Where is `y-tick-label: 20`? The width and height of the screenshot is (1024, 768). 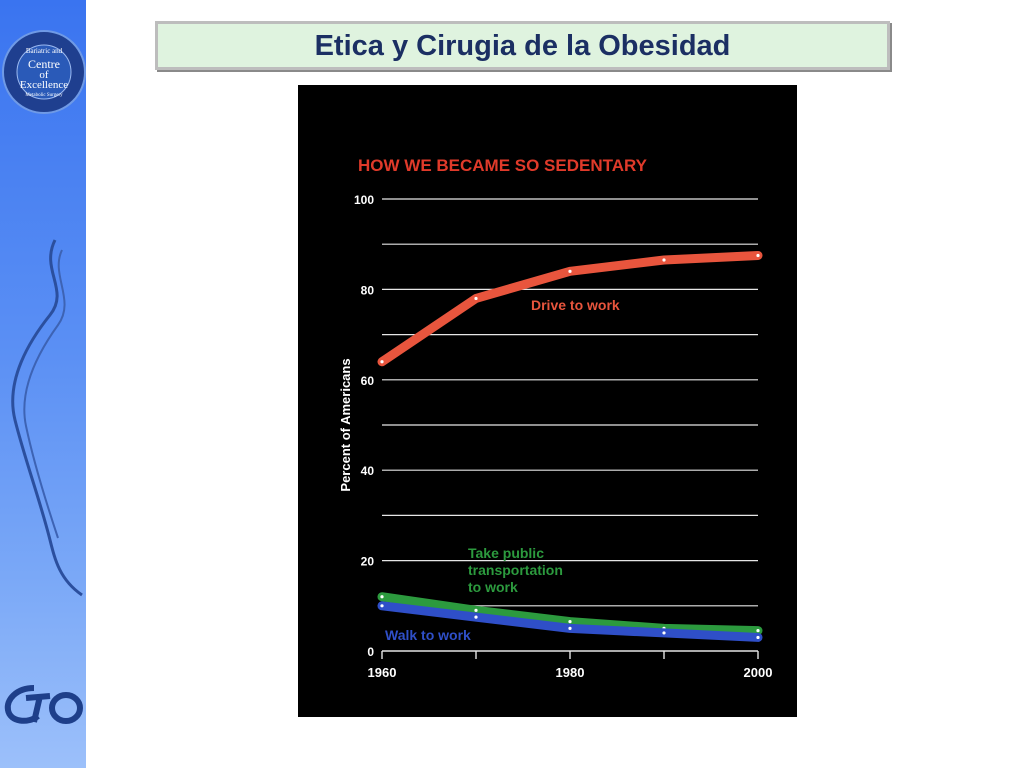 y-tick-label: 20 is located at coordinates (368, 562).